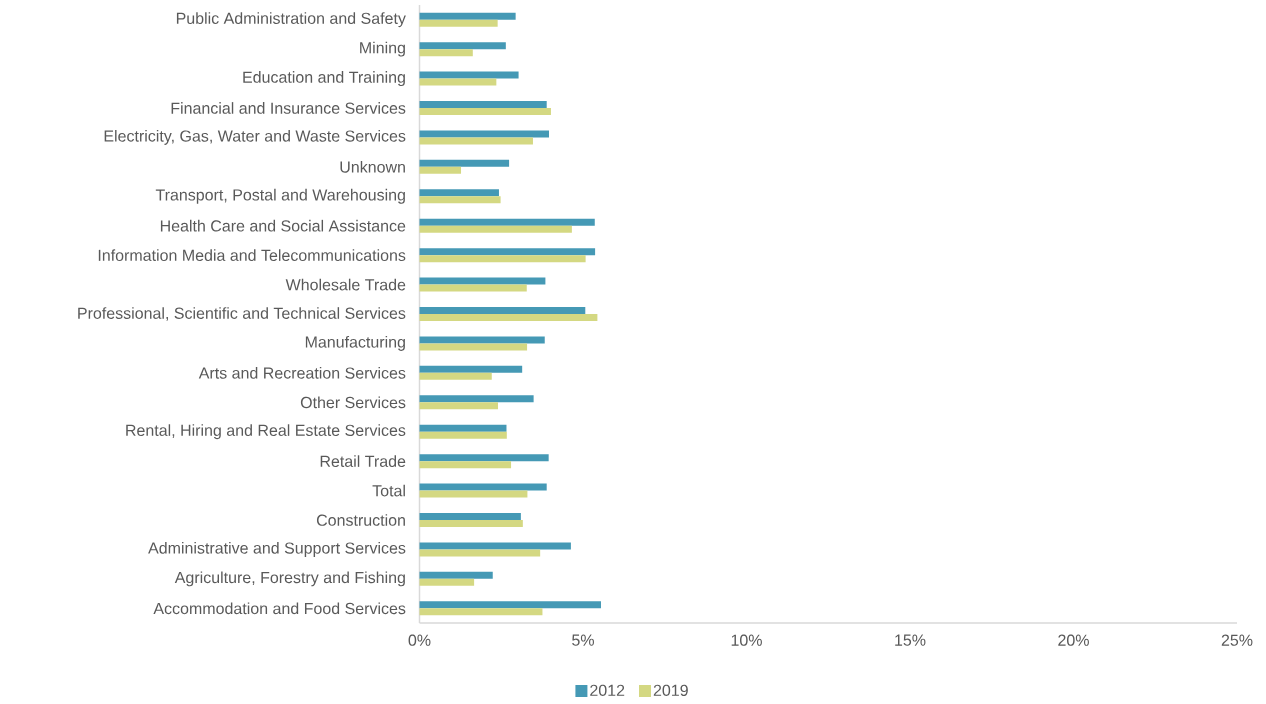  I want to click on y-tick-label: Health Care and Social Assistance, so click(283, 225).